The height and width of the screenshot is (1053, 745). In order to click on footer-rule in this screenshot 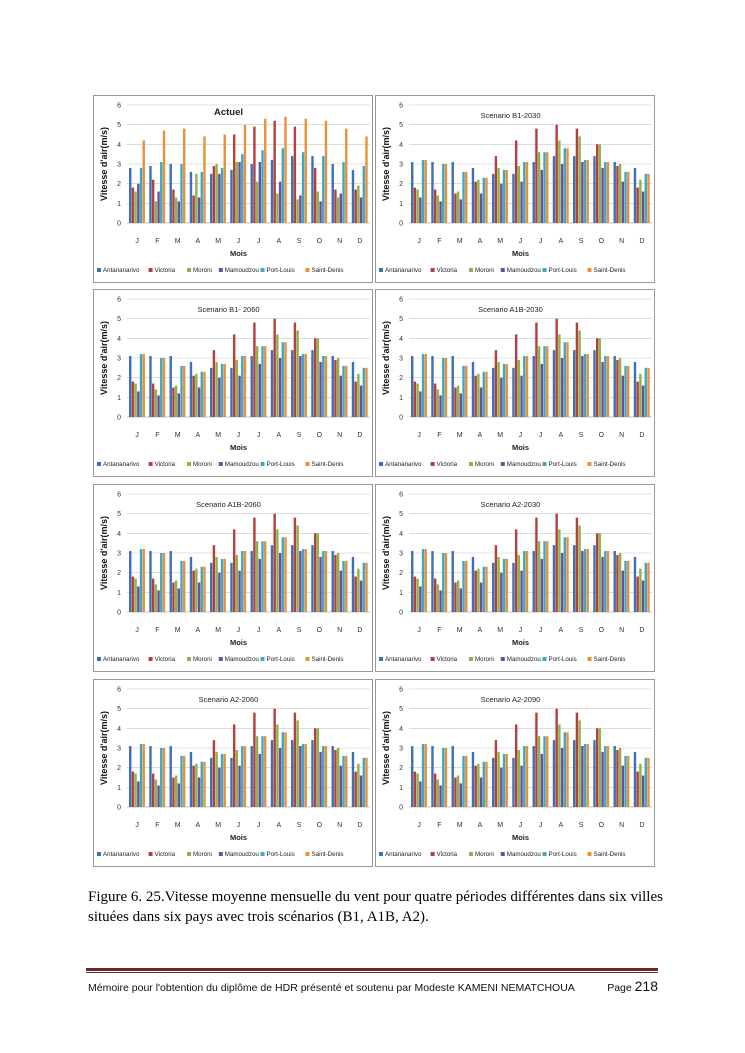, I will do `click(372, 969)`.